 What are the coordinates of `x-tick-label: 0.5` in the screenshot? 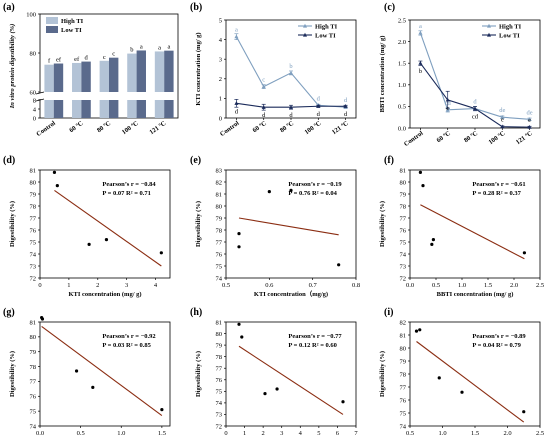 It's located at (81, 433).